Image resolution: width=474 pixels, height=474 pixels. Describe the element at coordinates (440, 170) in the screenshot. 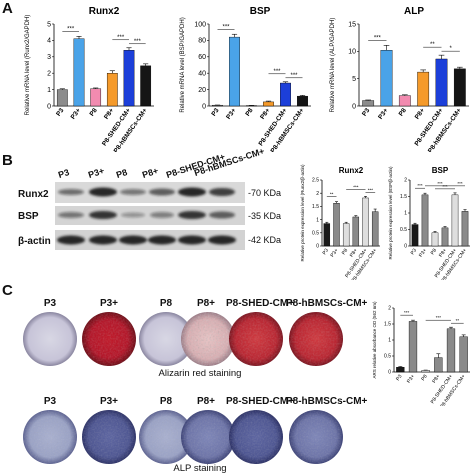

I see `chart-title: BSP` at that location.